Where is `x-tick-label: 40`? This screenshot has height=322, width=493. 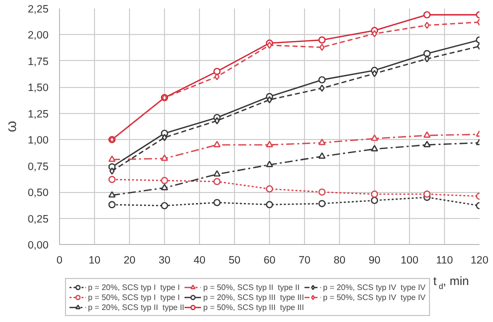 x-tick-label: 40 is located at coordinates (200, 260).